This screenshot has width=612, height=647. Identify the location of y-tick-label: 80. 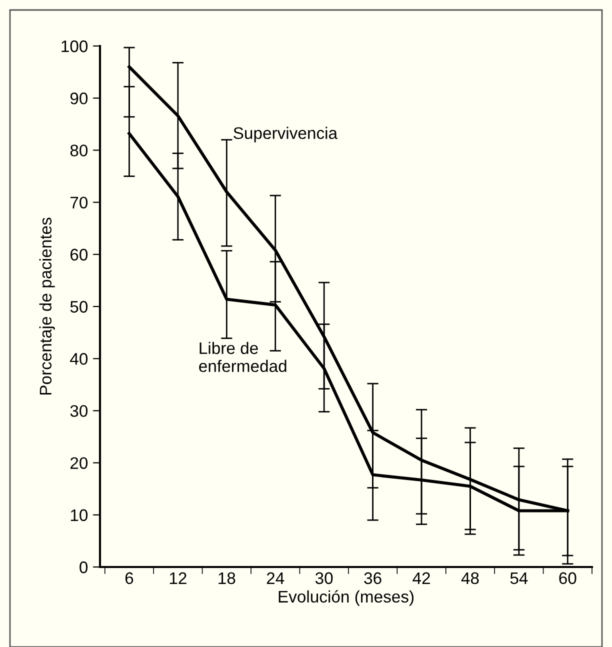
(79, 150).